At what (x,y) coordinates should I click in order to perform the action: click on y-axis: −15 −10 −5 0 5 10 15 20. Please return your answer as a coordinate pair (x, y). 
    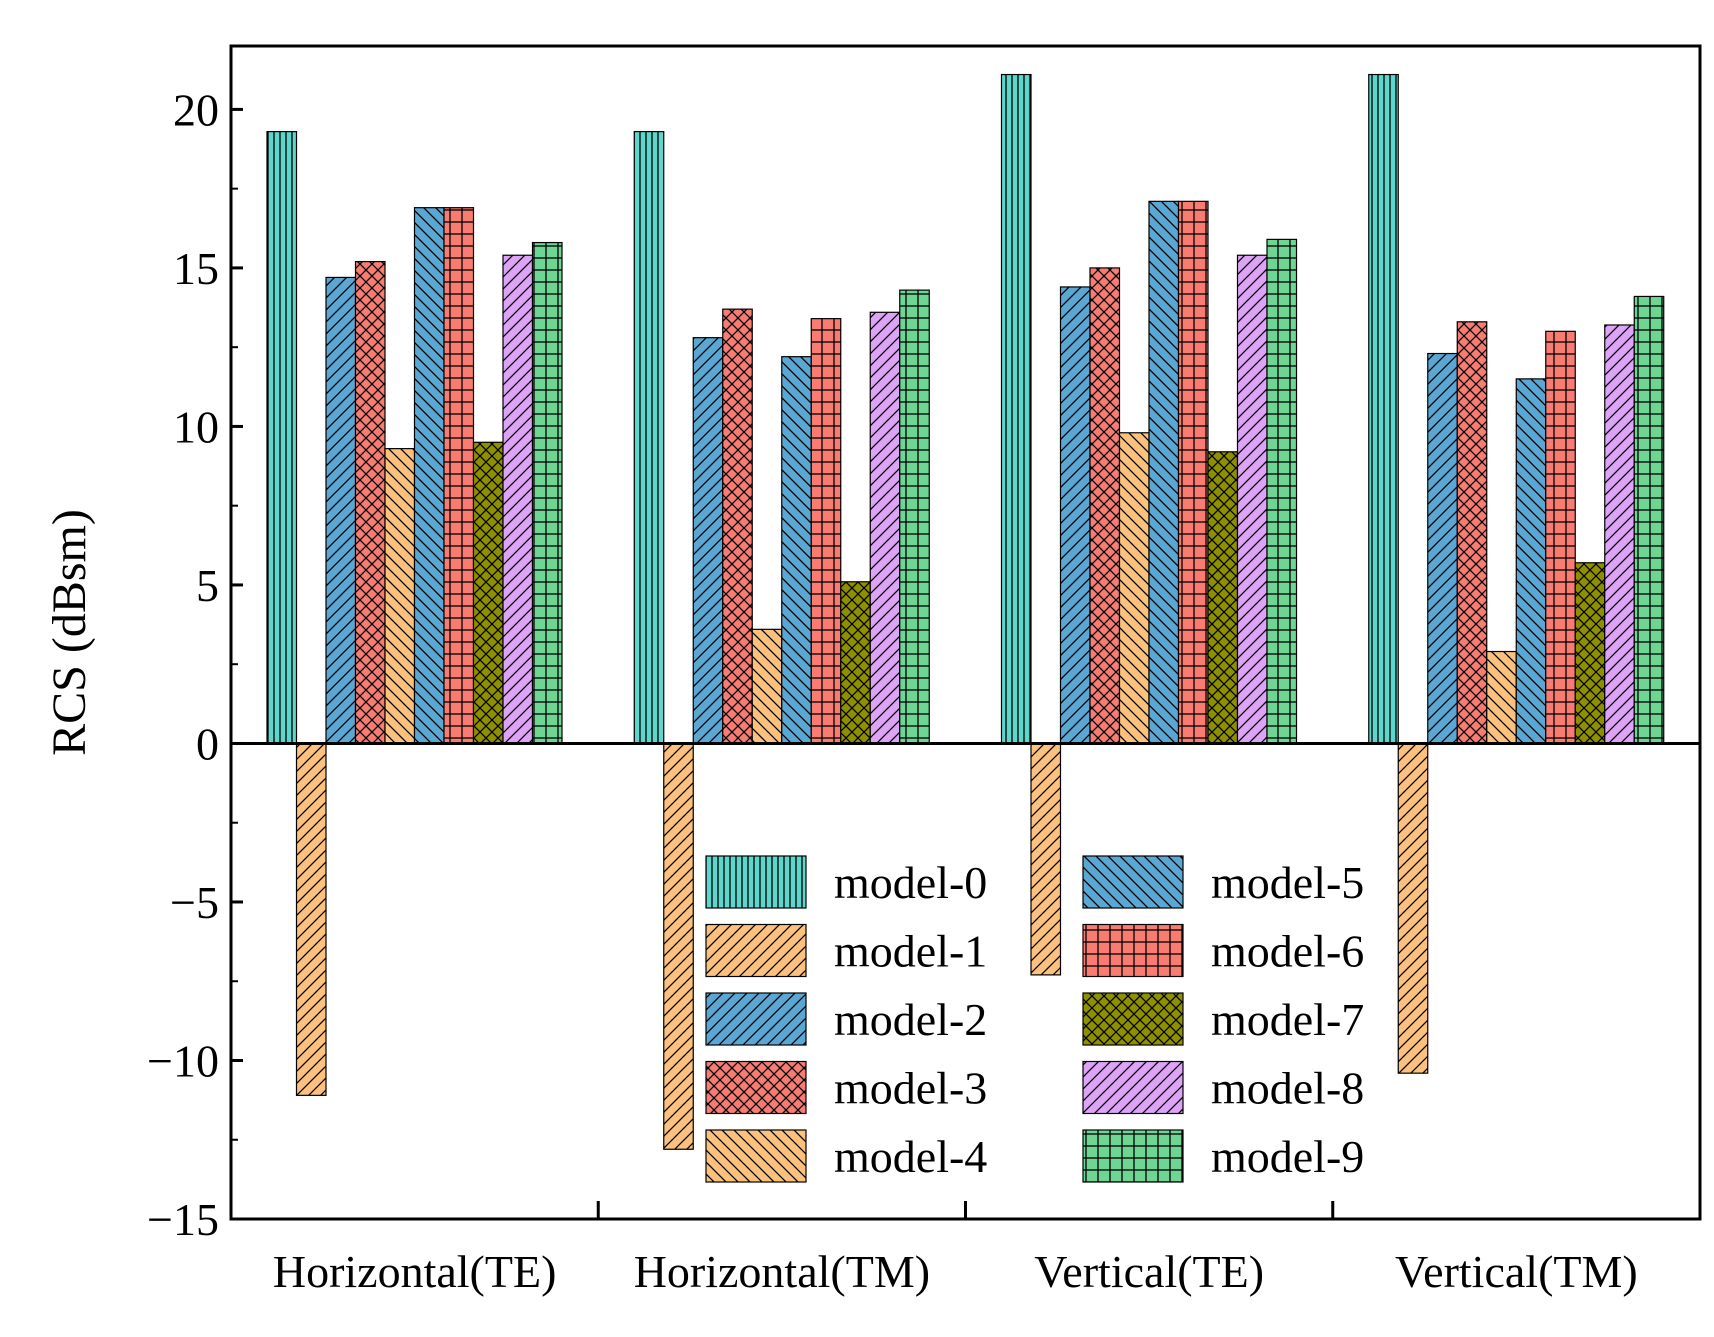
    Looking at the image, I should click on (195, 664).